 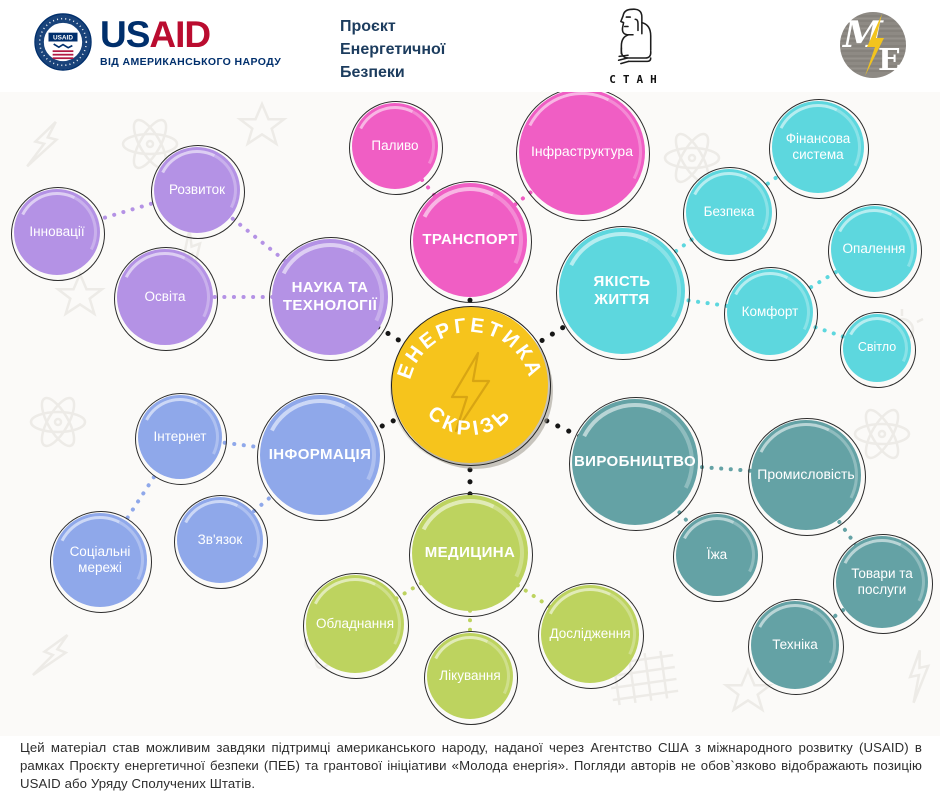 I want to click on link-center-science, so click(x=400, y=341).